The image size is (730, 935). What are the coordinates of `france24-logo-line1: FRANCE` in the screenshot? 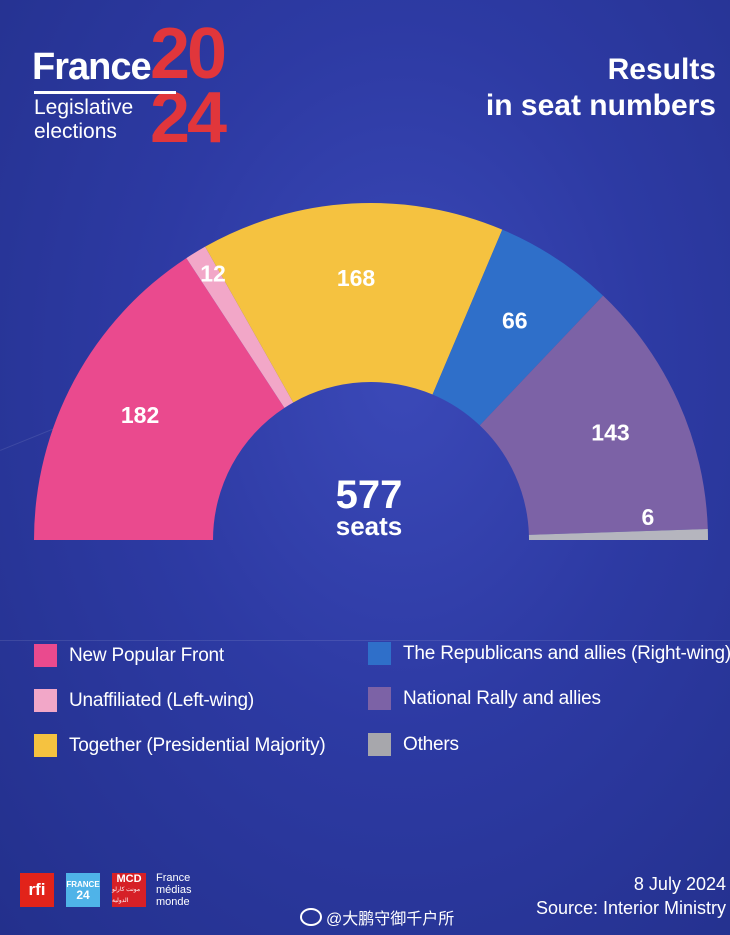 It's located at (83, 884).